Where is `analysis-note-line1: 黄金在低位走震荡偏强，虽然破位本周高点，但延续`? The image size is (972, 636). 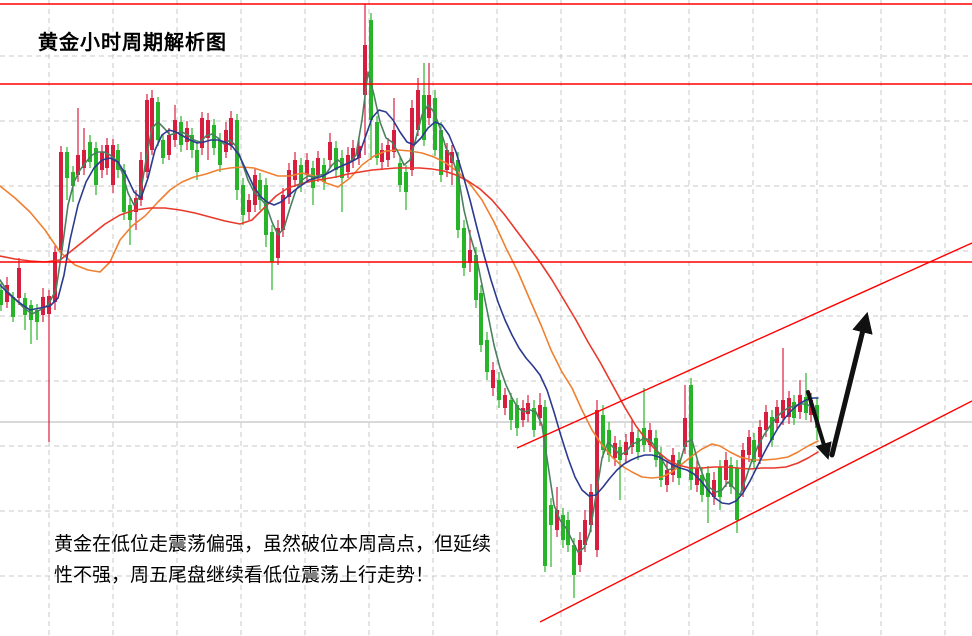 analysis-note-line1: 黄金在低位走震荡偏强，虽然破位本周高点，但延续 is located at coordinates (273, 544).